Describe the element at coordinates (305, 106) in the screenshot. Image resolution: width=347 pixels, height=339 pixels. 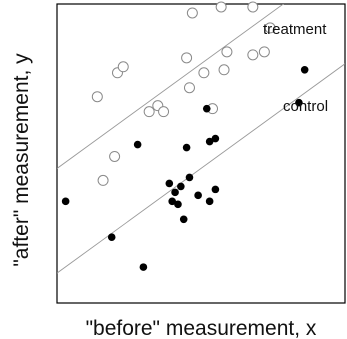
I see `series-label-control: control` at that location.